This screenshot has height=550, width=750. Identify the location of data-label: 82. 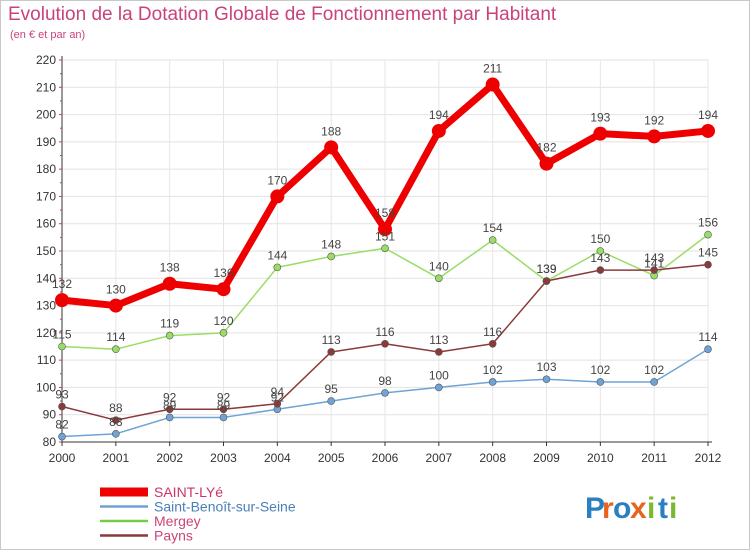
(62, 425).